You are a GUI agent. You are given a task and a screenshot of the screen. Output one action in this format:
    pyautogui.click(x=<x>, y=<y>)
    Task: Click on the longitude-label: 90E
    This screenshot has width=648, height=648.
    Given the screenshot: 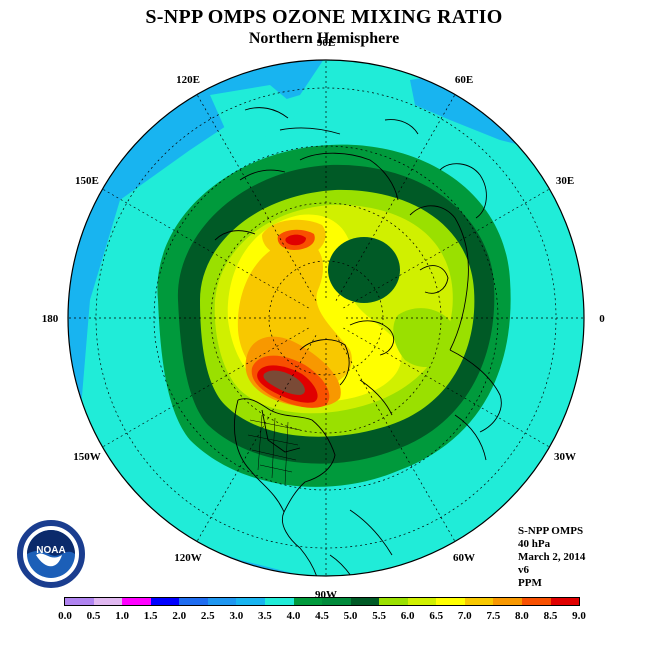 What is the action you would take?
    pyautogui.click(x=326, y=43)
    